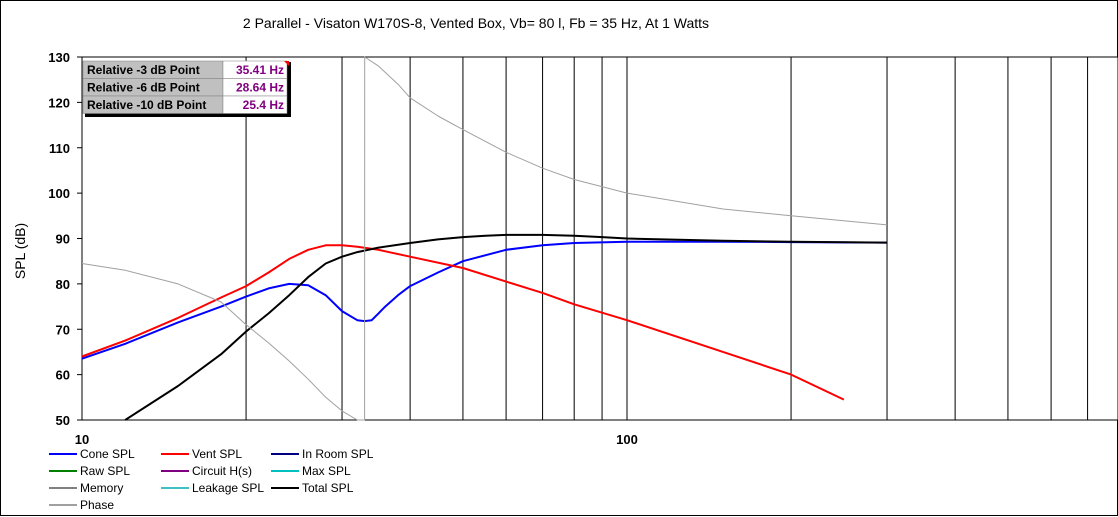 Image resolution: width=1118 pixels, height=517 pixels. I want to click on legend-item: Total SPL, so click(312, 488).